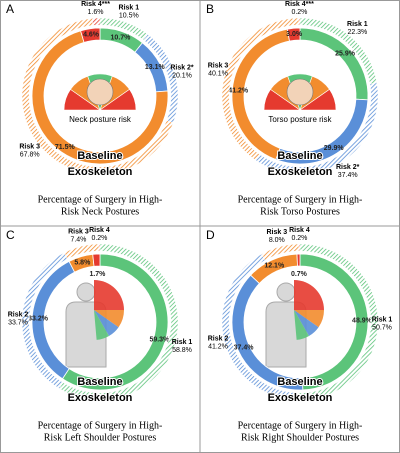 This screenshot has height=453, width=400. I want to click on outer-value-label: 58.8%, so click(182, 350).